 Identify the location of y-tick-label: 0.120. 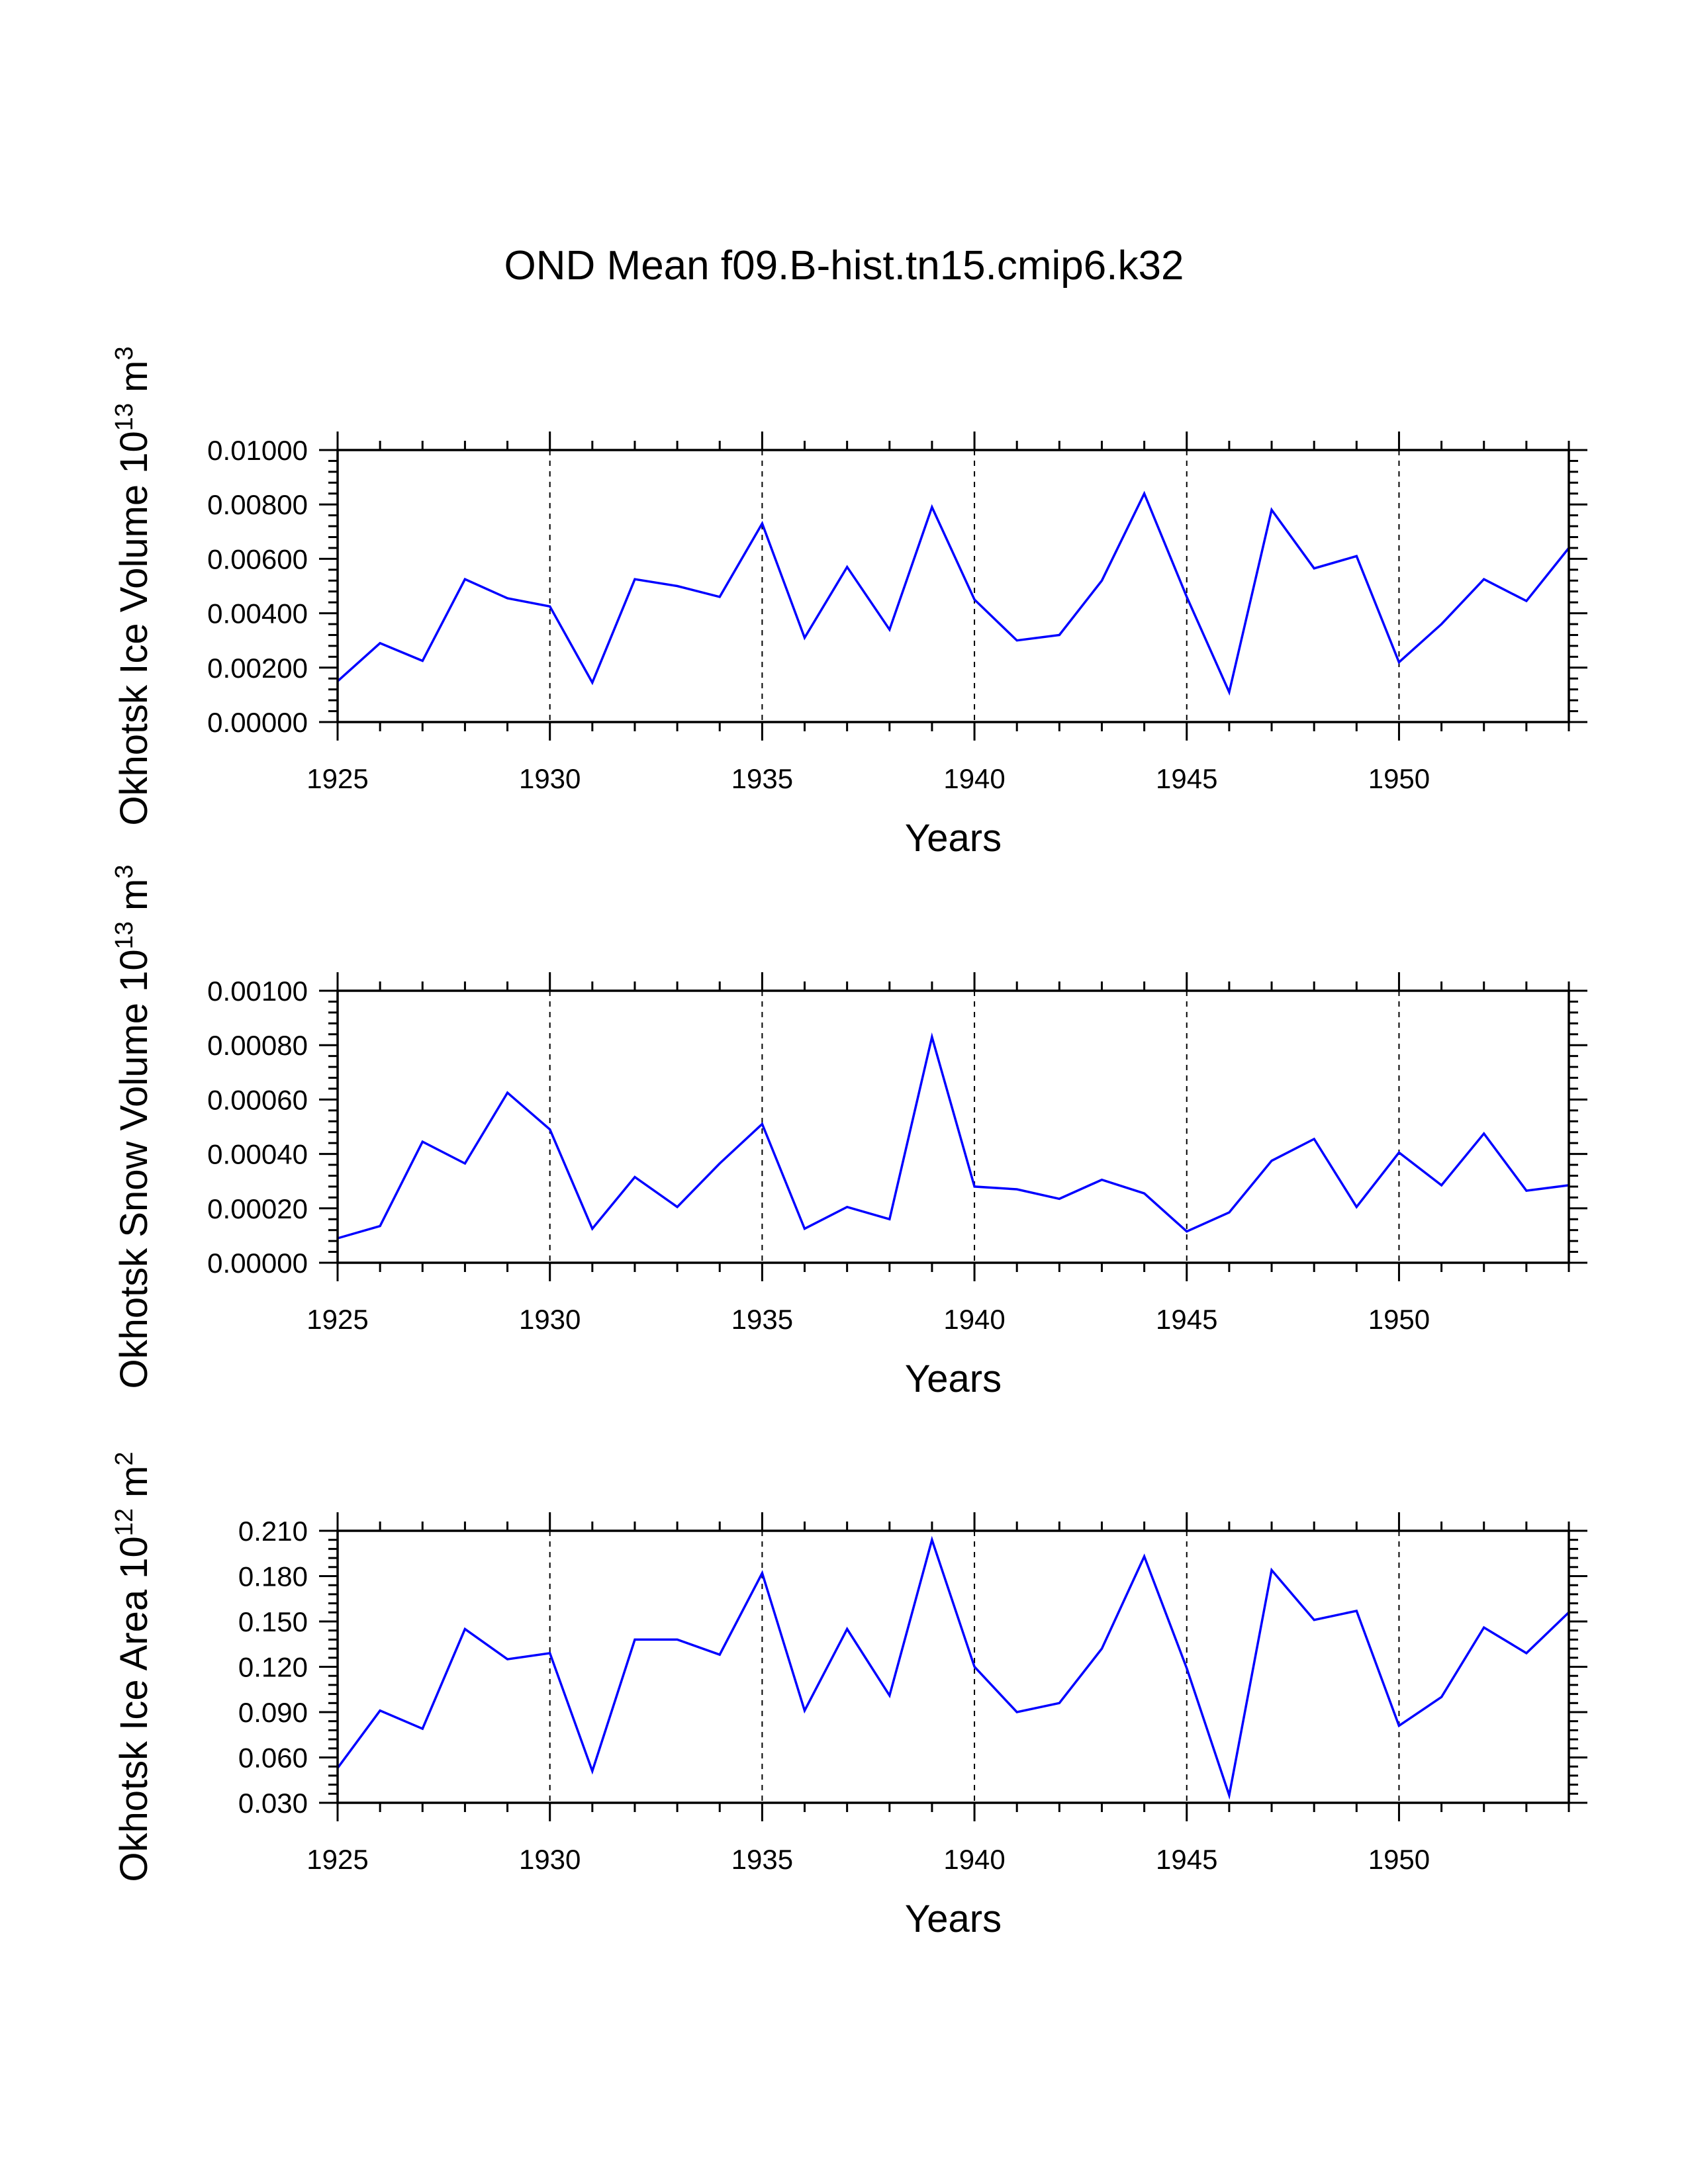
(273, 1667).